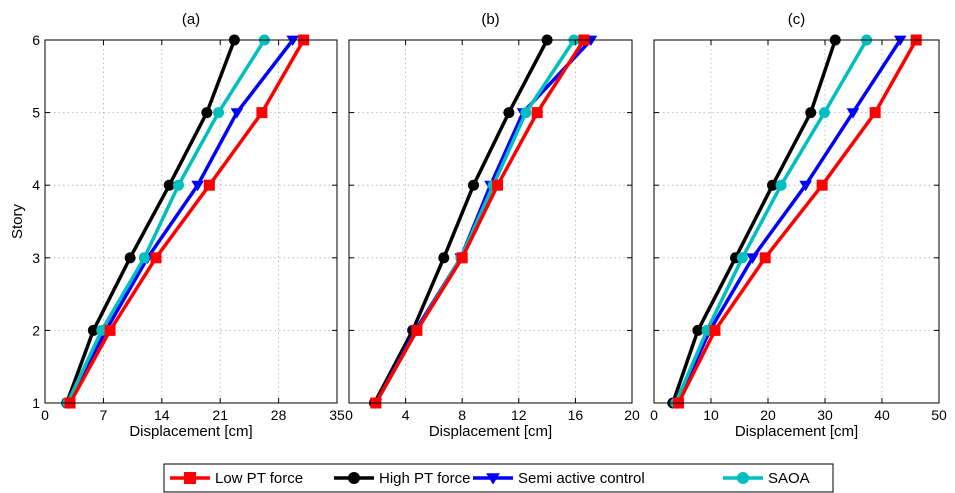 The height and width of the screenshot is (493, 955). Describe the element at coordinates (36, 185) in the screenshot. I see `y-tick-label: 4` at that location.